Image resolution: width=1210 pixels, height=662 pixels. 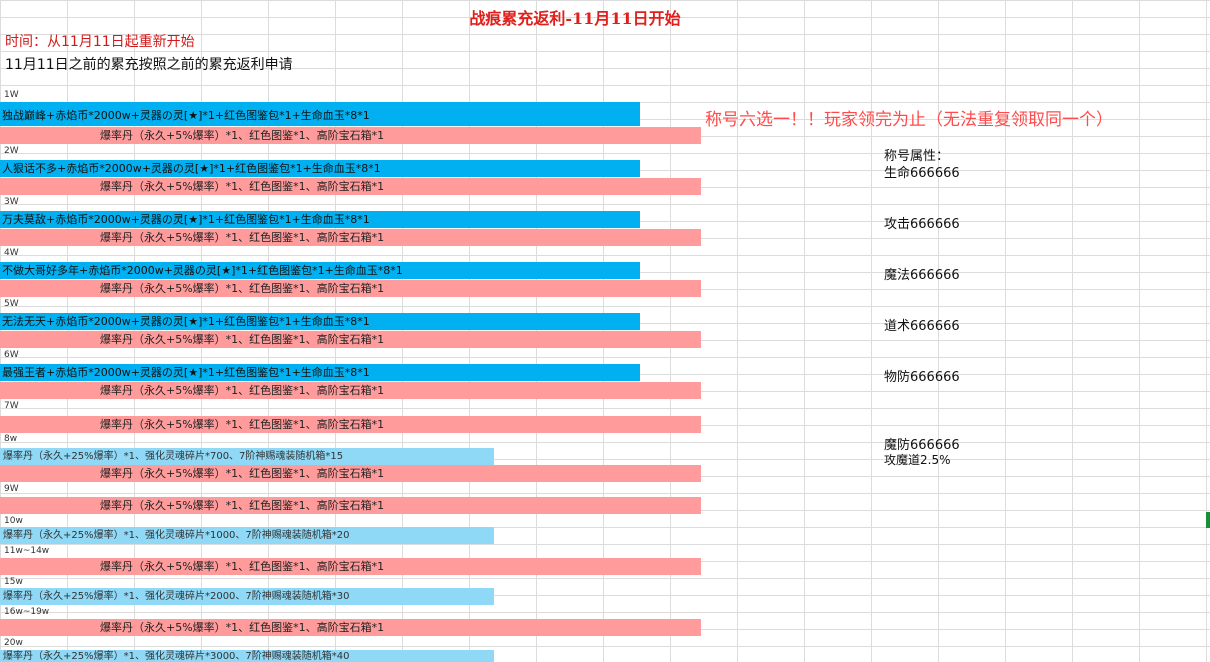 What do you see at coordinates (11, 355) in the screenshot?
I see `tier-label: 6W` at bounding box center [11, 355].